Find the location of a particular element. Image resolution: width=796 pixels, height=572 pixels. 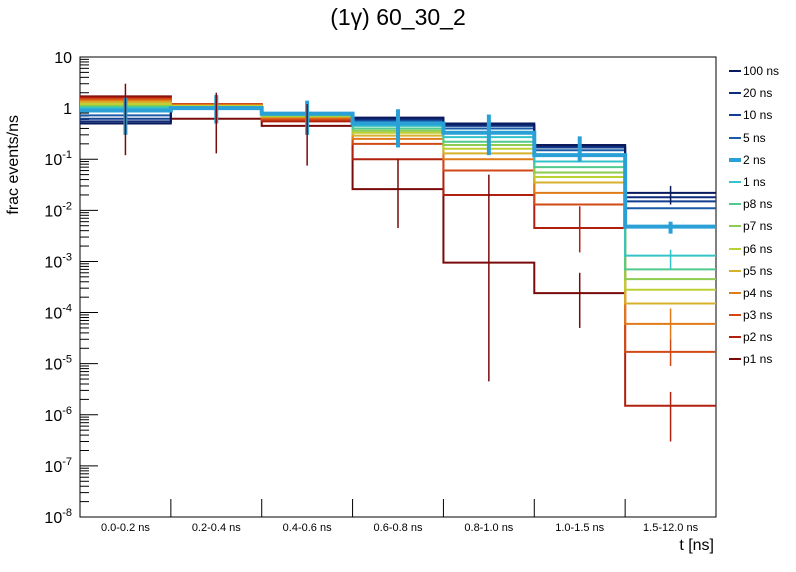

legend-item: p2 ns is located at coordinates (761, 337).